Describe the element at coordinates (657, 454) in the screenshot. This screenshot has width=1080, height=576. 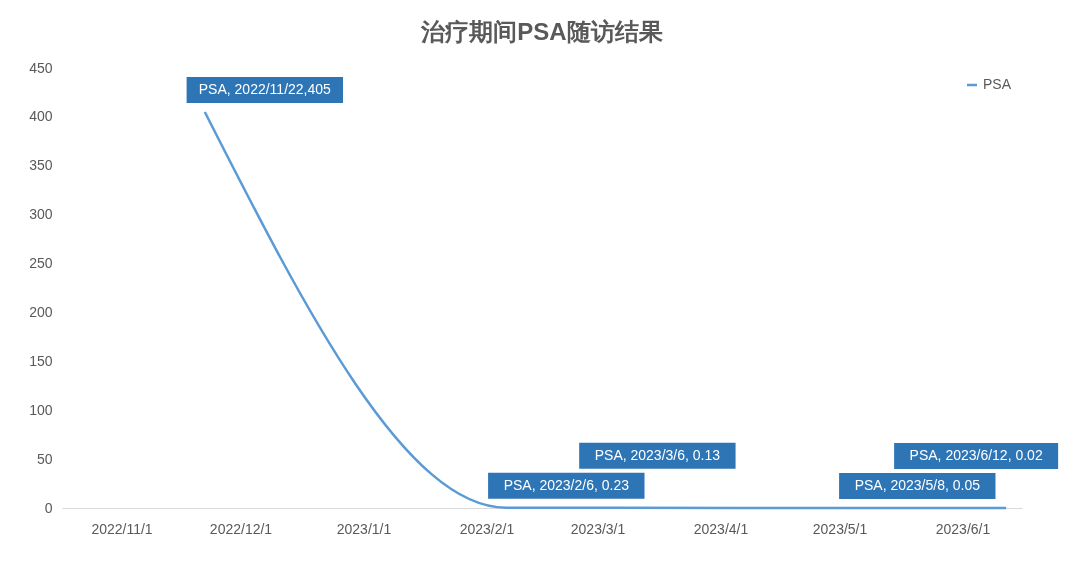
I see `data-label: PSA, 2023/3/6, 0.13` at that location.